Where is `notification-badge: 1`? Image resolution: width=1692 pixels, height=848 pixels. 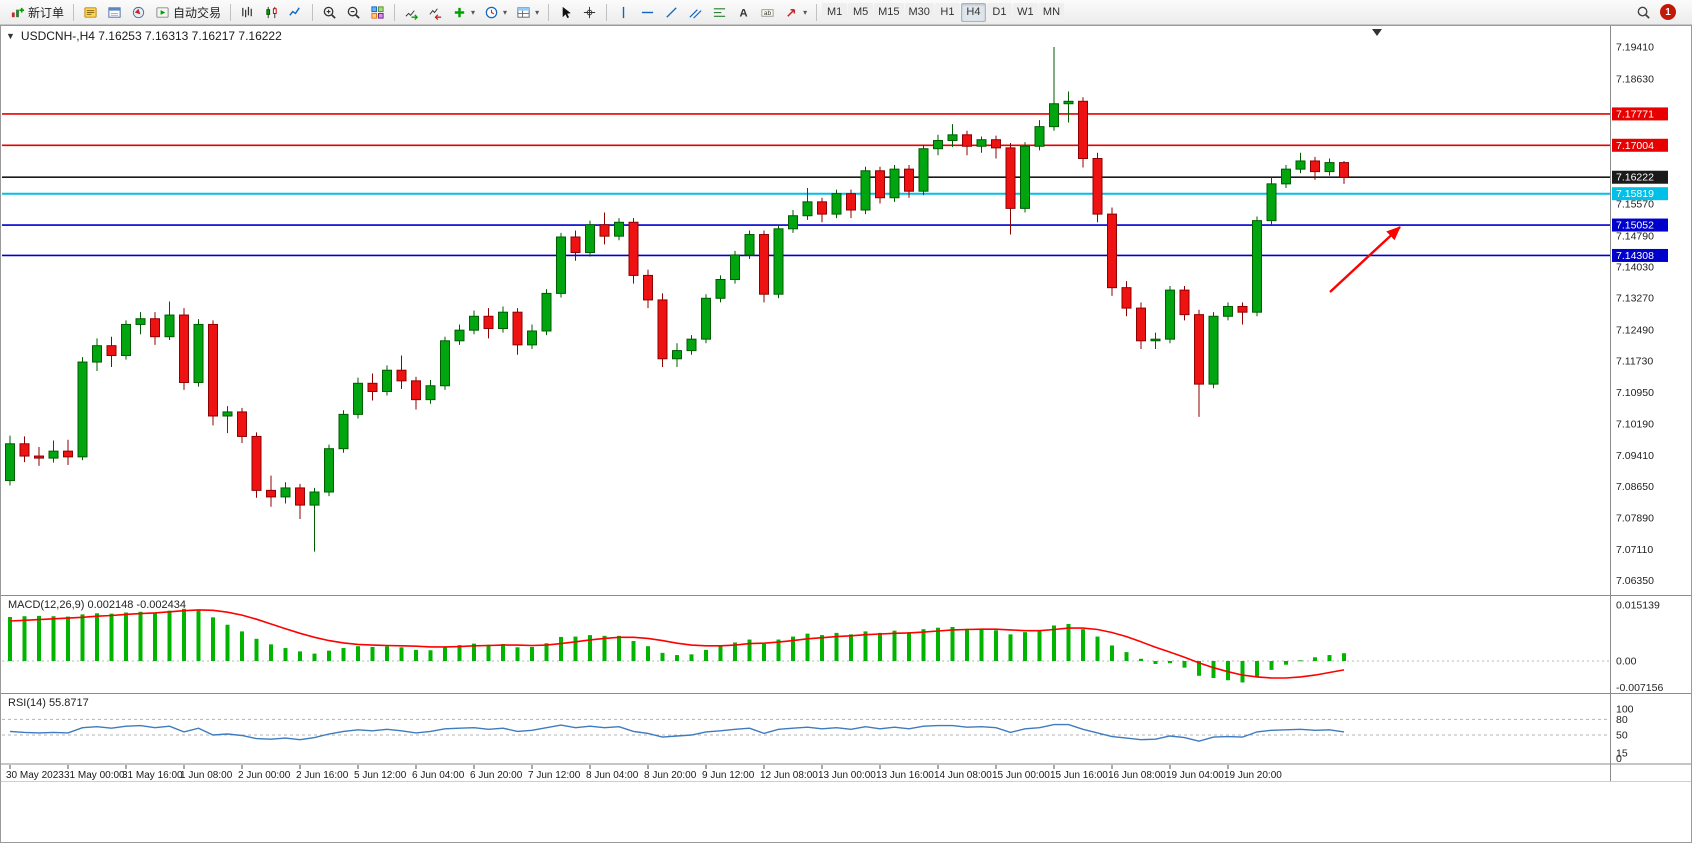
notification-badge: 1 is located at coordinates (1668, 12).